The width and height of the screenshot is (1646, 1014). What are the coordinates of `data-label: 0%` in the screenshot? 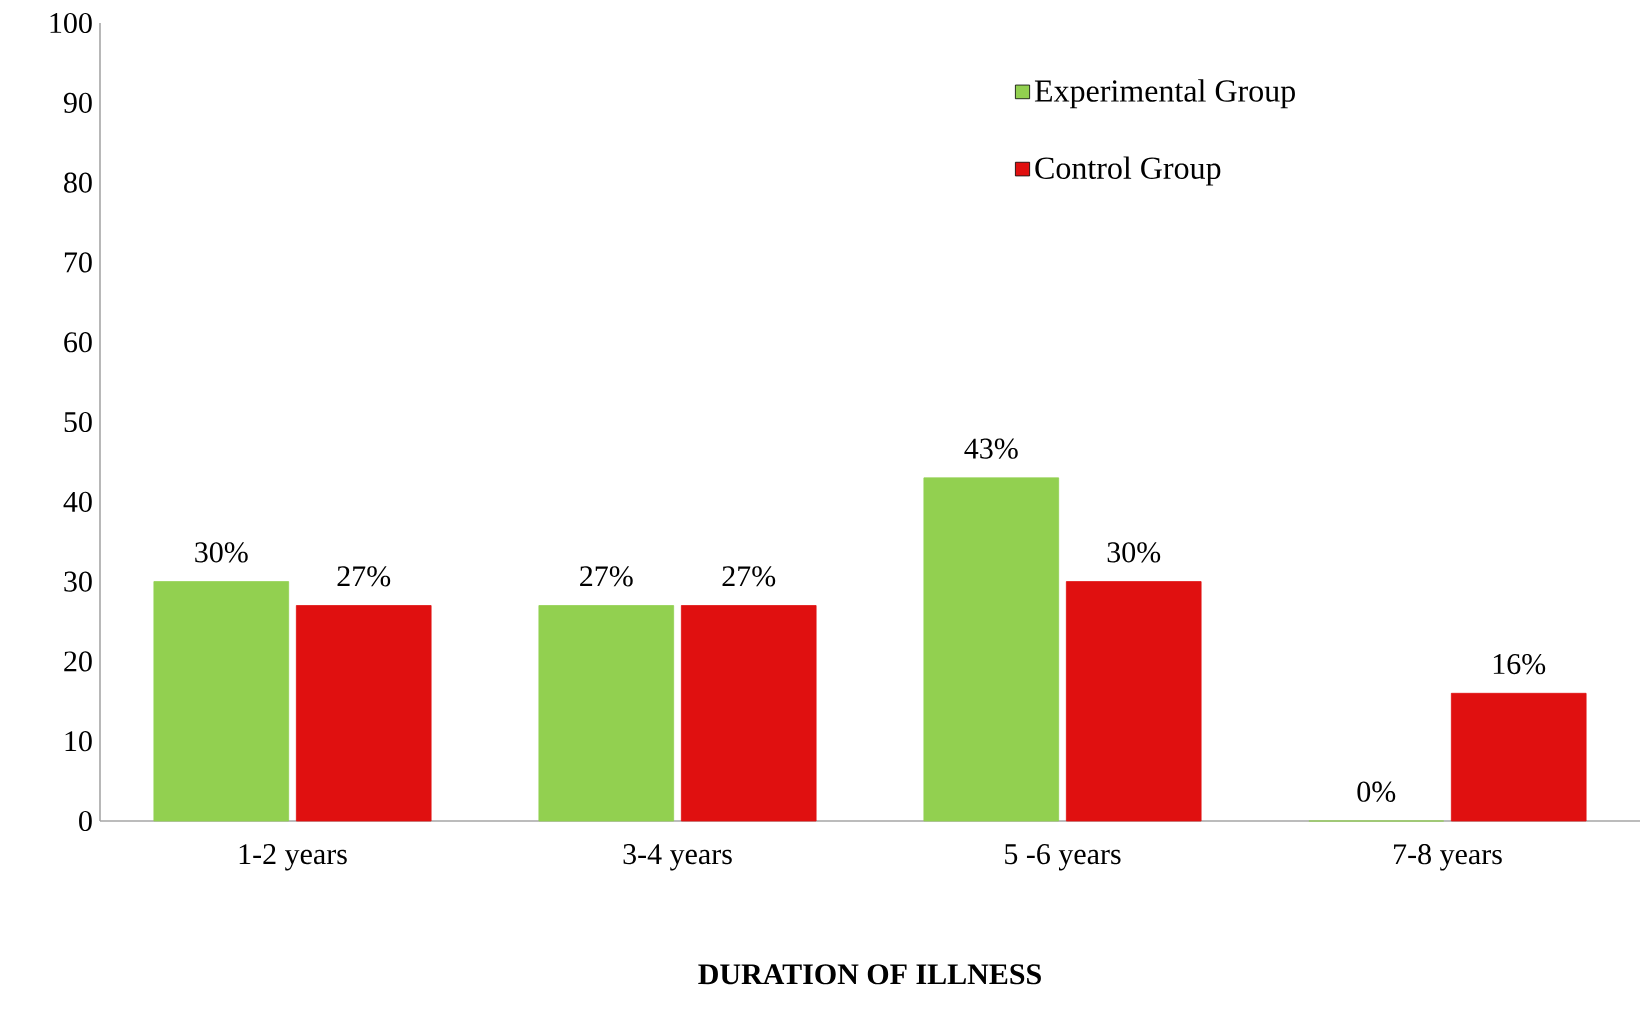 It's located at (1376, 791).